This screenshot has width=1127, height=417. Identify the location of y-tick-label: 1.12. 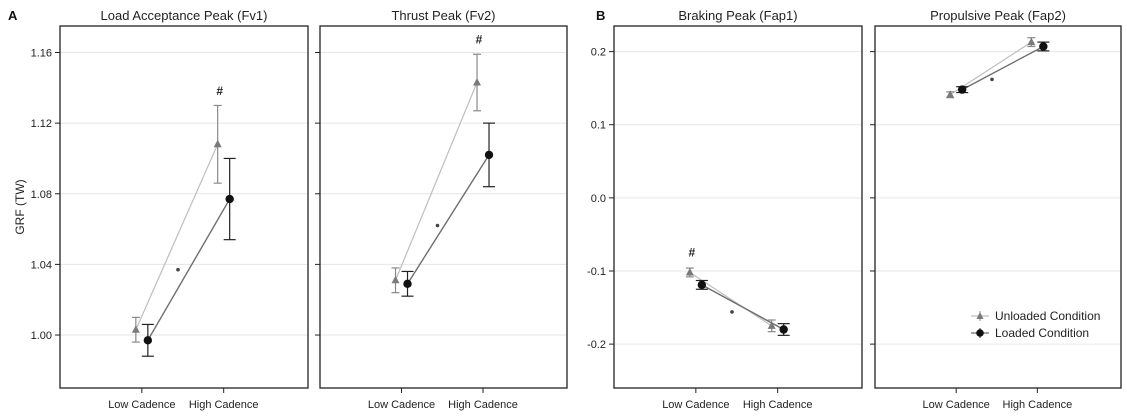
(41, 124).